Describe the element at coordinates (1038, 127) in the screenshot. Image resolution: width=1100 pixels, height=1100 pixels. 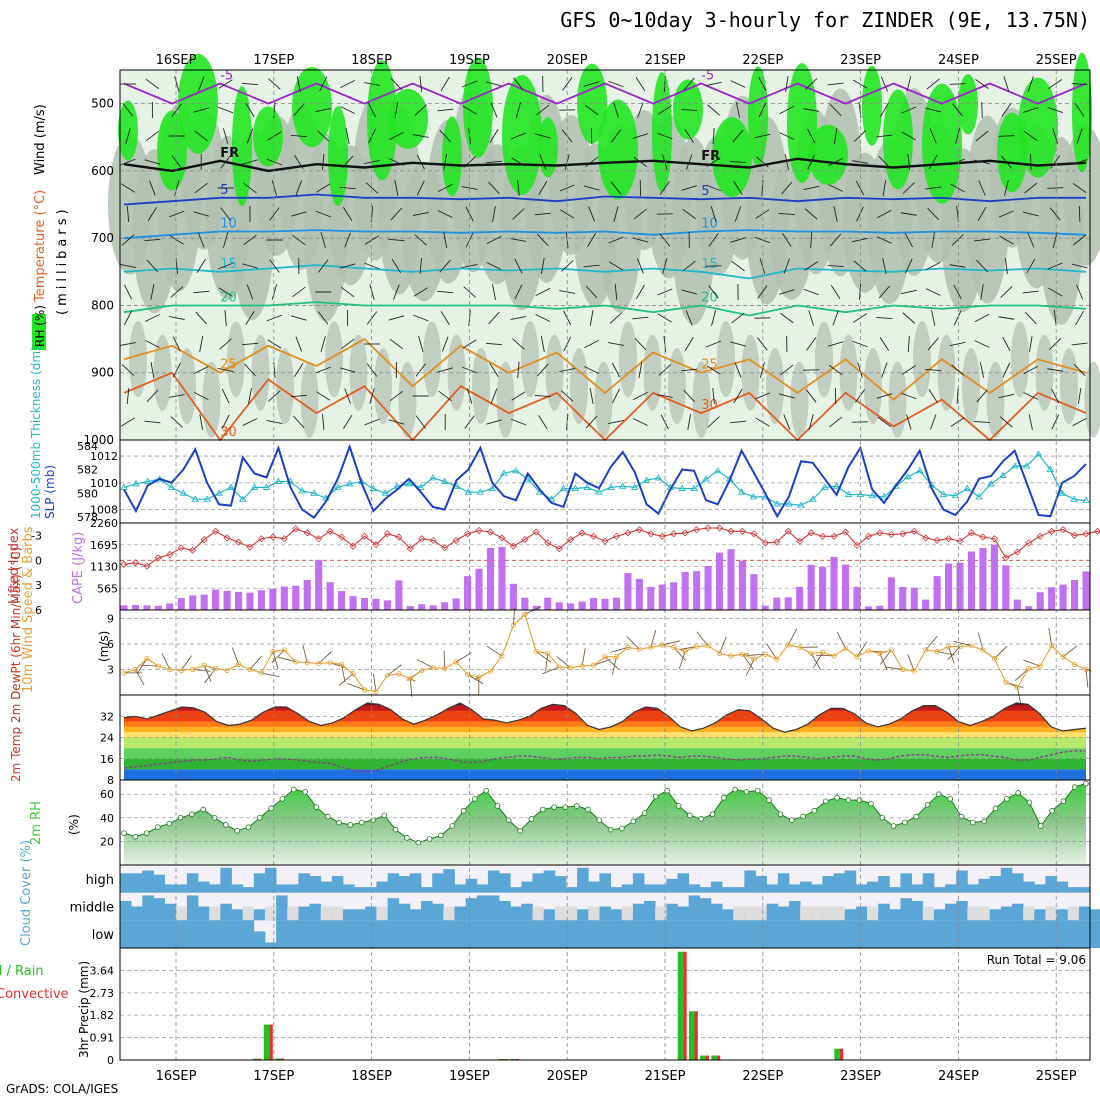
I see `rh-saturated-cell` at that location.